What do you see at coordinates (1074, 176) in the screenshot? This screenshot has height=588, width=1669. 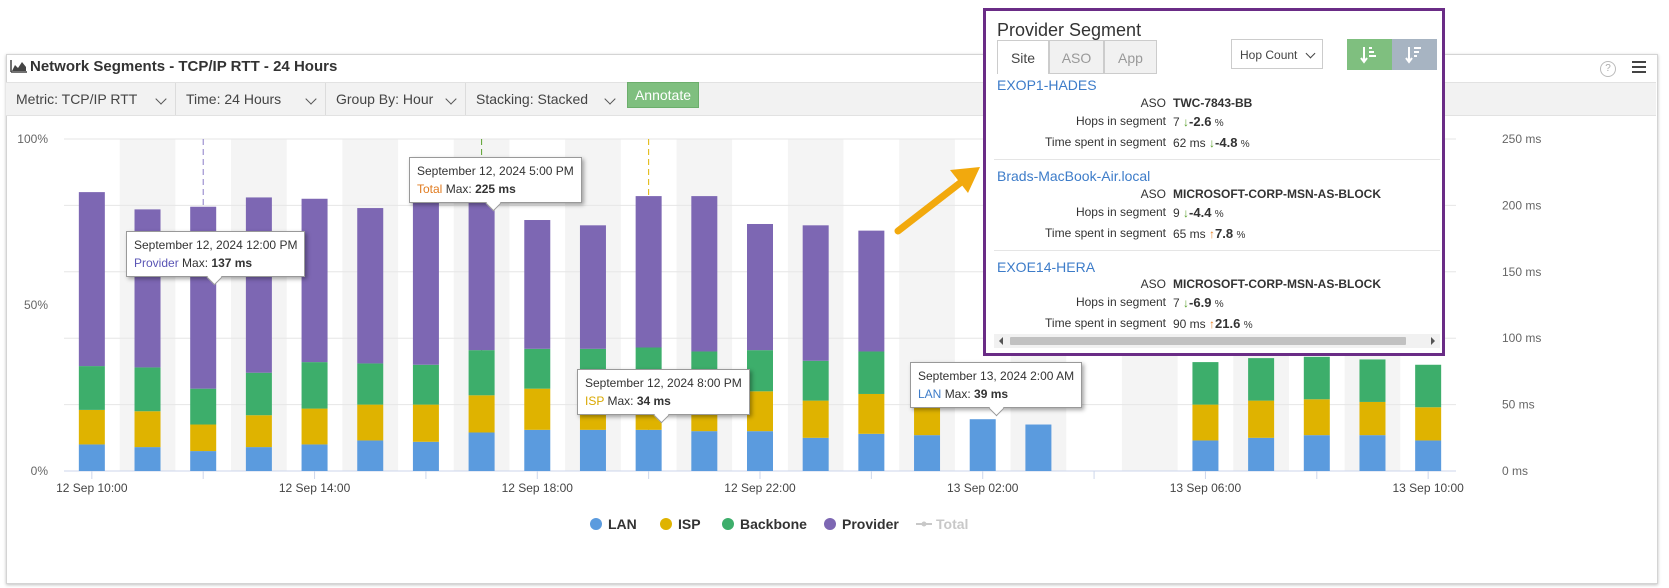 I see `site-link: Brads-MacBook-Air.local` at bounding box center [1074, 176].